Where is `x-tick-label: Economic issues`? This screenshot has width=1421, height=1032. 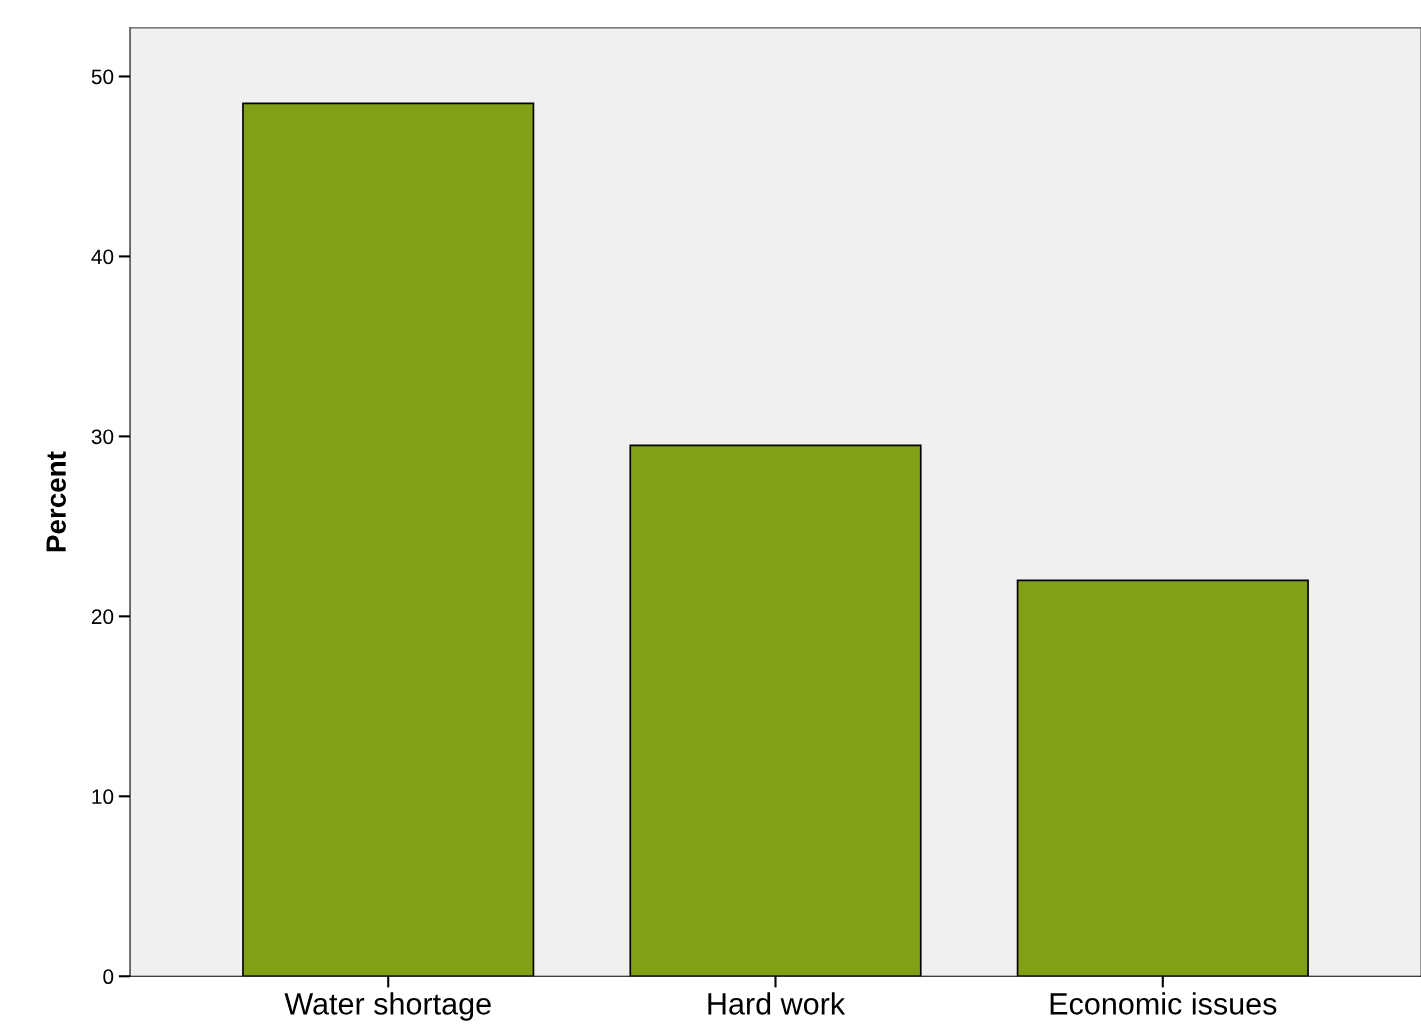 x-tick-label: Economic issues is located at coordinates (1163, 1003).